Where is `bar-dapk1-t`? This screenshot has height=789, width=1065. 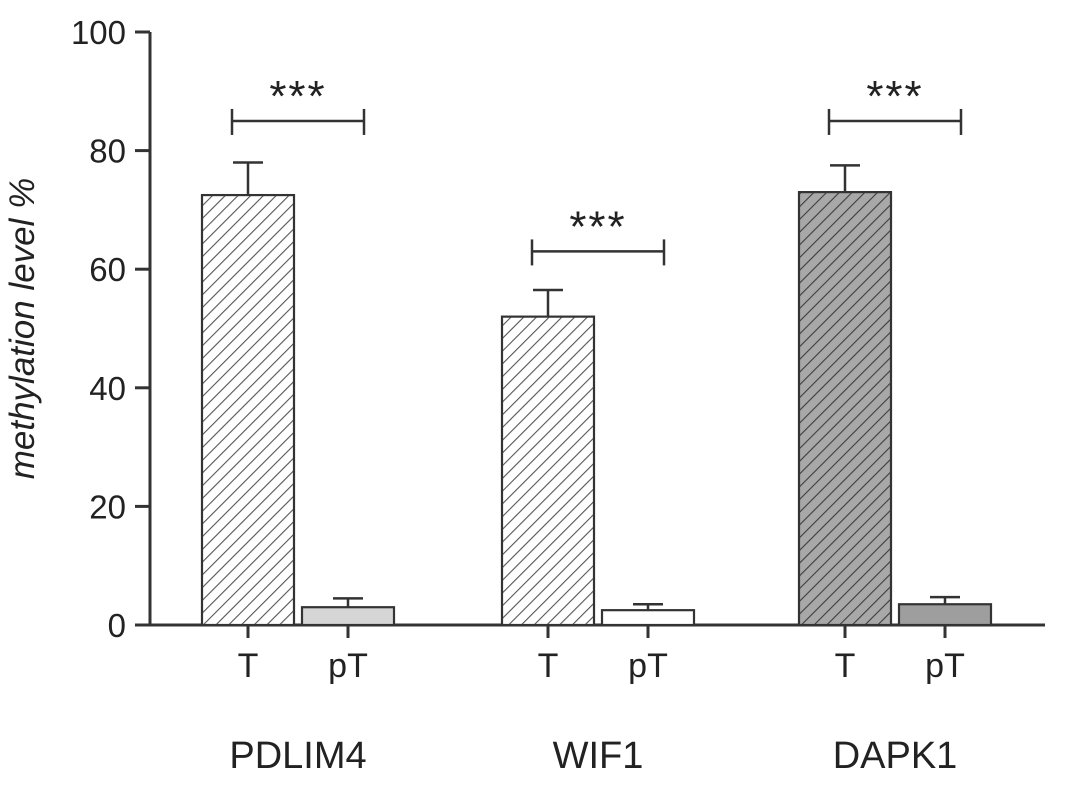
bar-dapk1-t is located at coordinates (845, 409).